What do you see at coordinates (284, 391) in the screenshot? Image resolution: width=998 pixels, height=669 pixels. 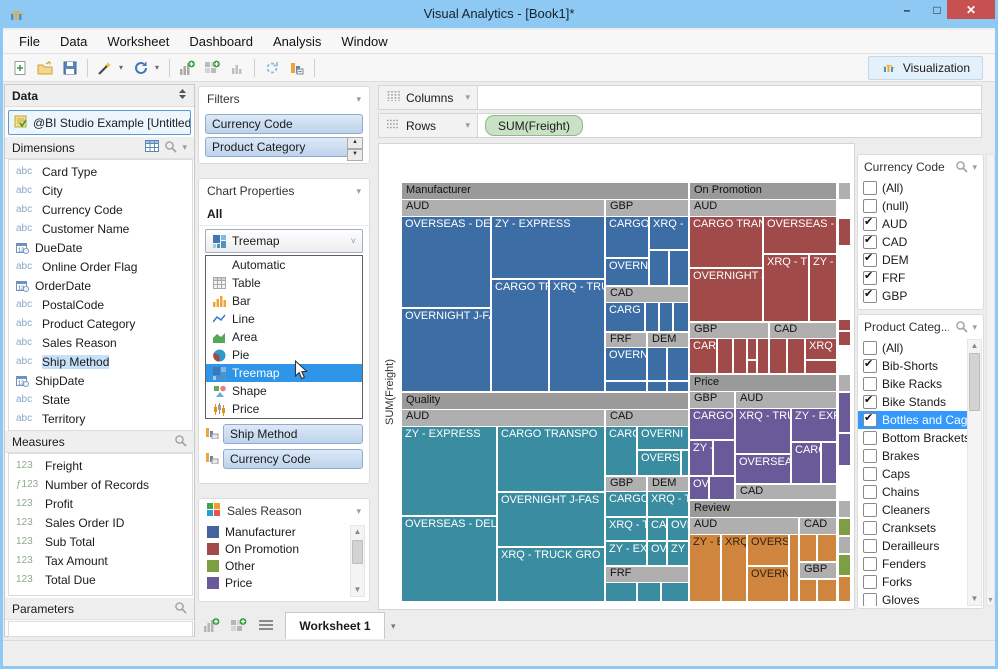 I see `chart-type-option-shape: Shape` at bounding box center [284, 391].